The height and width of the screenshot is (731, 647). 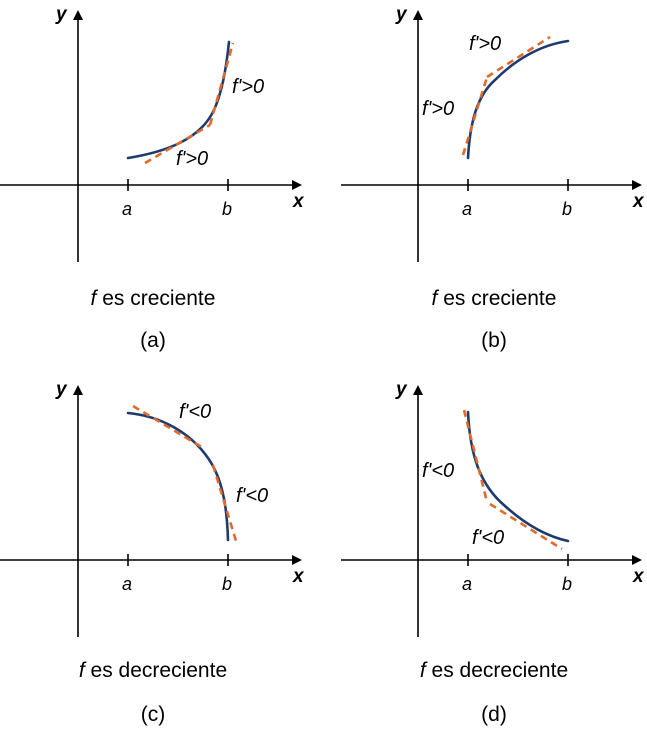 What do you see at coordinates (494, 340) in the screenshot?
I see `panel-letter: (b)` at bounding box center [494, 340].